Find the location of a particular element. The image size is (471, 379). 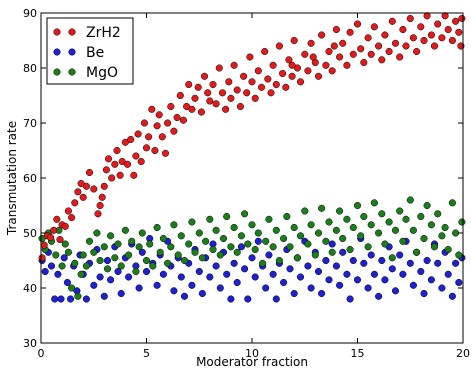

legend-label-mgo: MgO is located at coordinates (102, 73).